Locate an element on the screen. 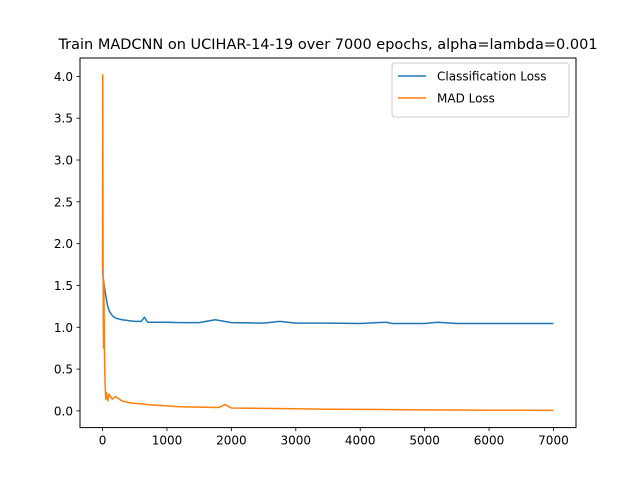 This screenshot has height=484, width=640. x-tick-label: 2000 is located at coordinates (231, 441).